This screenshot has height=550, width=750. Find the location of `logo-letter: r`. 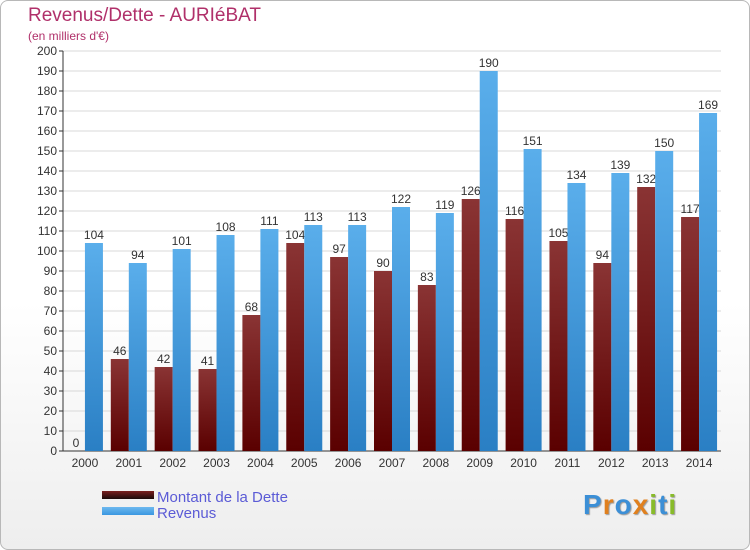

logo-letter: r is located at coordinates (608, 504).